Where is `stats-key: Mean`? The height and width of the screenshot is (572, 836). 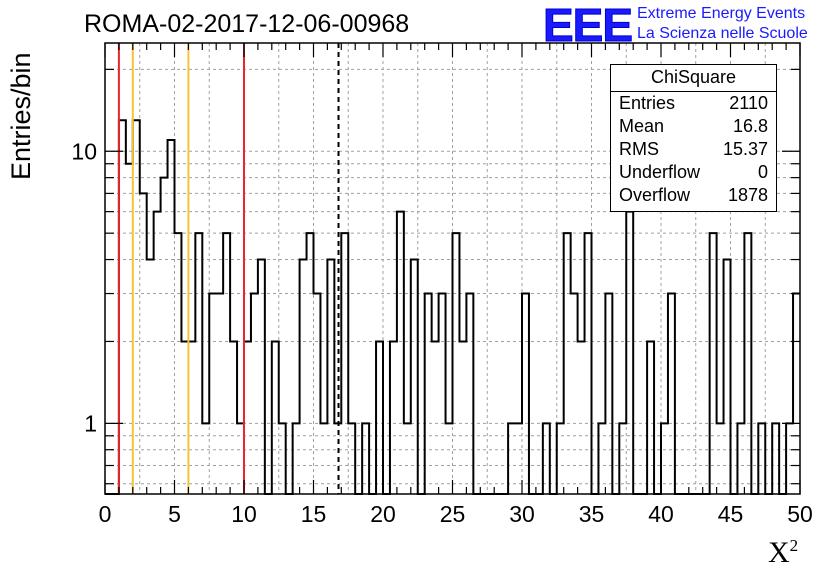 stats-key: Mean is located at coordinates (642, 126).